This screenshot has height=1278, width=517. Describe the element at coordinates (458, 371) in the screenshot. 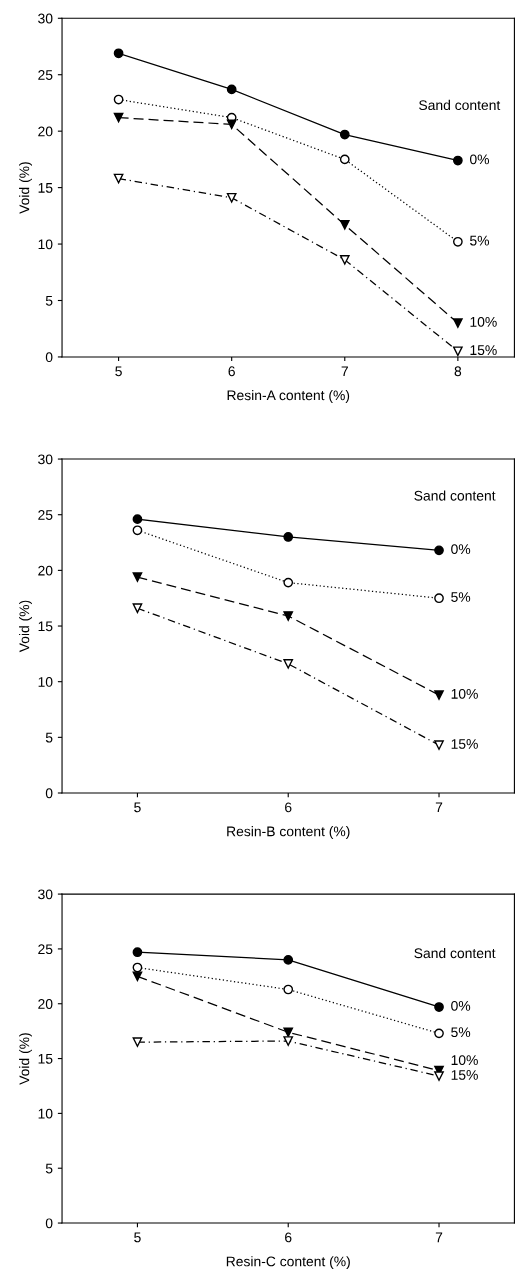

I see `x-tick-label: 8` at that location.